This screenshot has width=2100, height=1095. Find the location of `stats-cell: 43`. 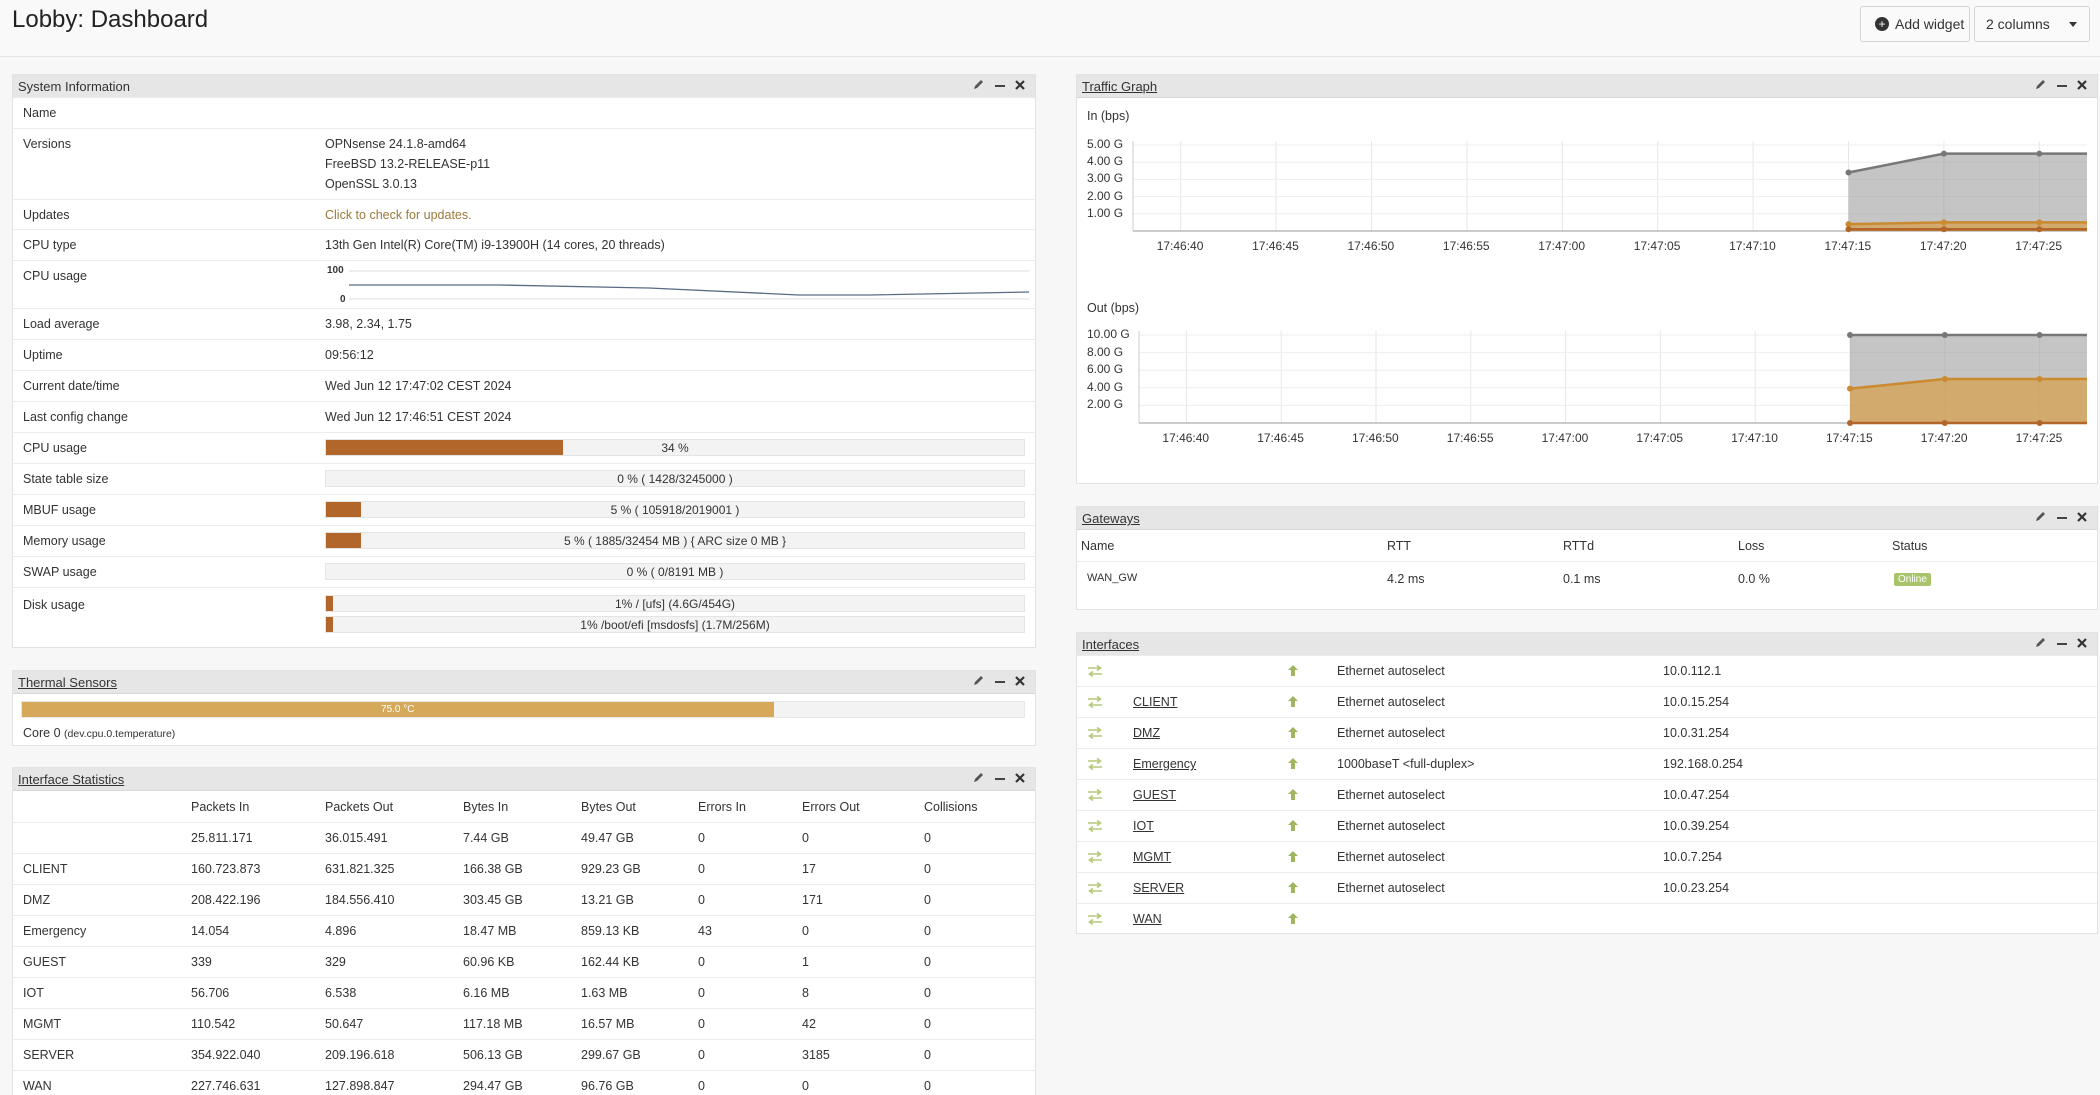

stats-cell: 43 is located at coordinates (705, 931).